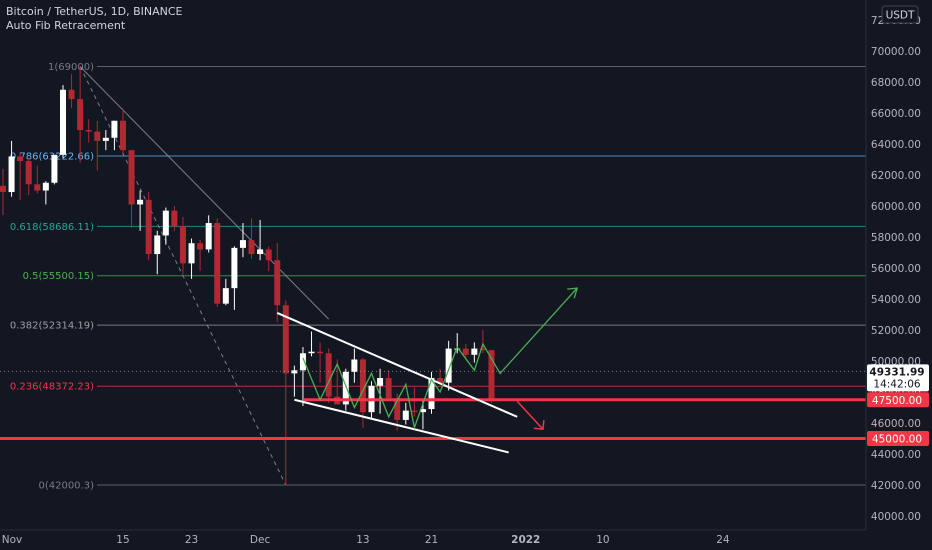 The image size is (932, 550). What do you see at coordinates (896, 52) in the screenshot?
I see `price-tick-label: 70000.00` at bounding box center [896, 52].